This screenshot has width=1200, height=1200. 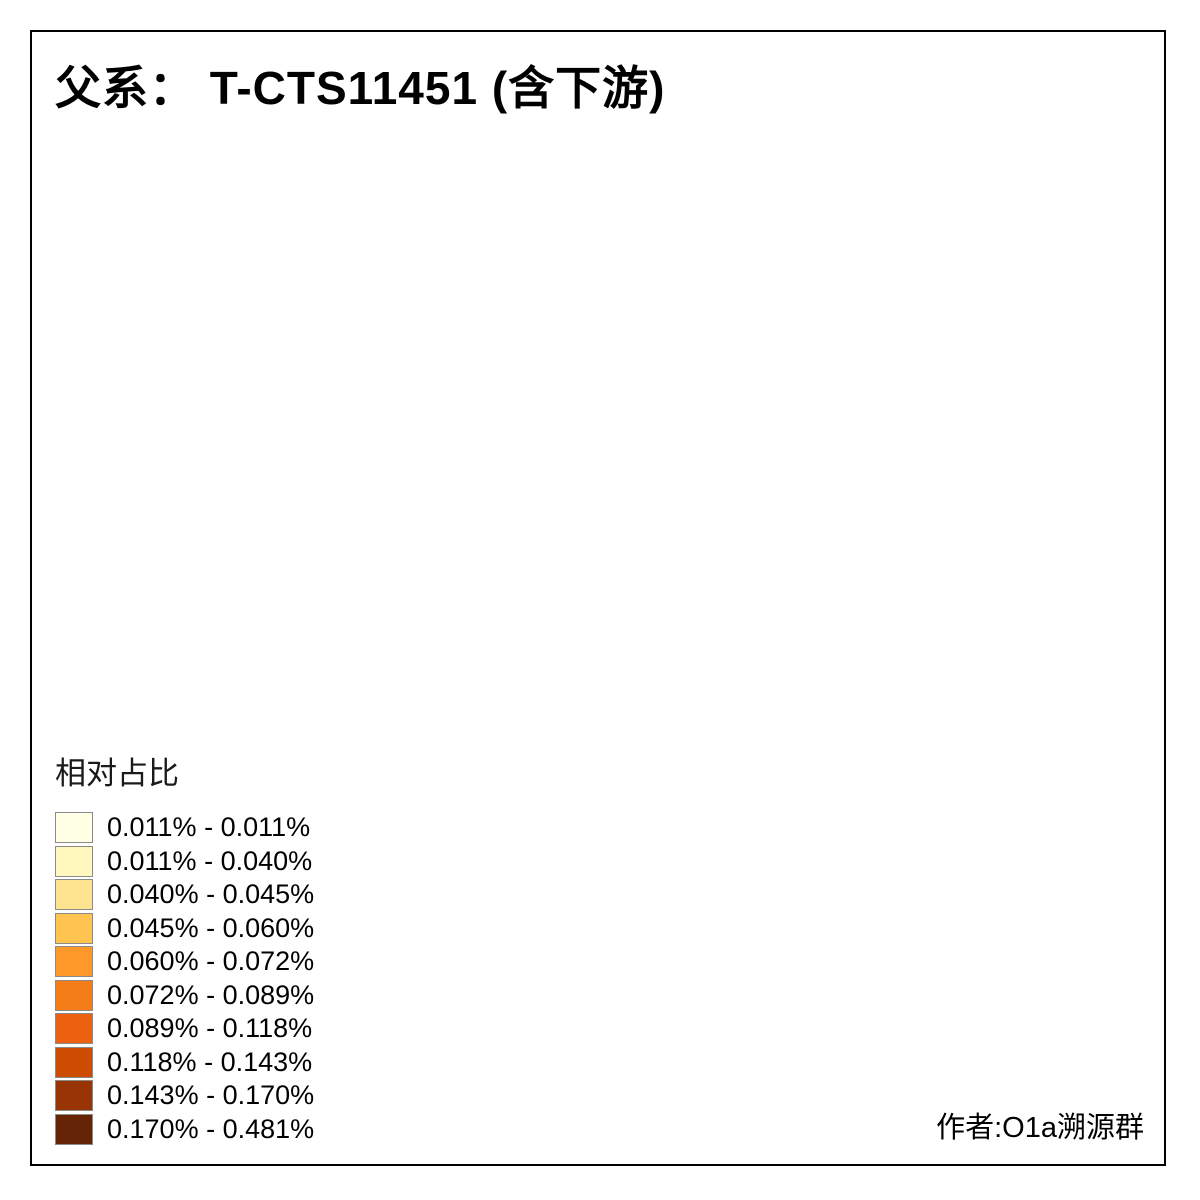 I want to click on legend-label: 0.143% - 0.170%, so click(x=211, y=1095).